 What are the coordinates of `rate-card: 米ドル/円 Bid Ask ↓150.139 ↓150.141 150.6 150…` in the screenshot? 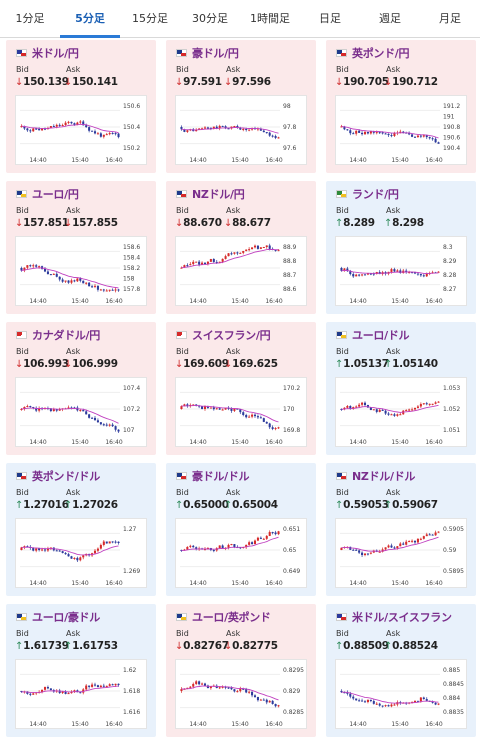 It's located at (81, 106).